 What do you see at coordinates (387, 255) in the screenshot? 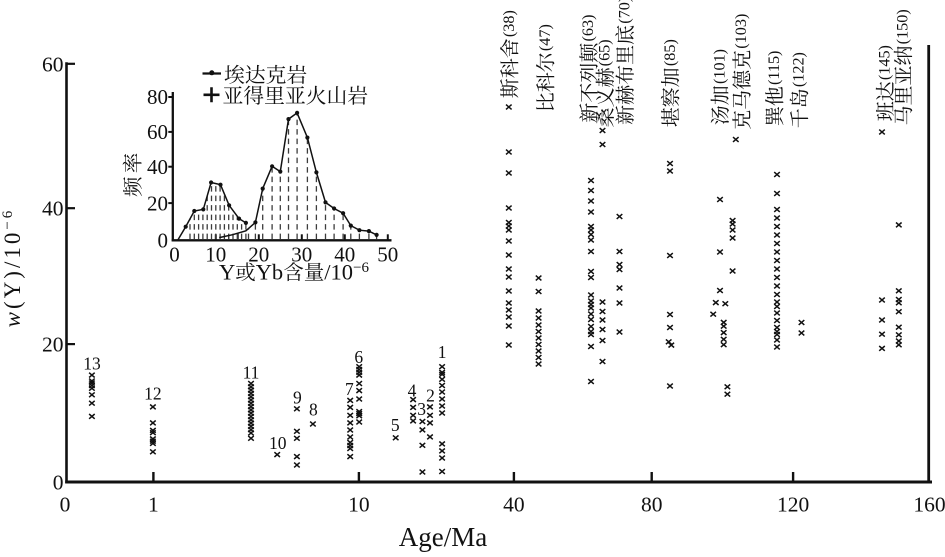
I see `svg-text: 50` at bounding box center [387, 255].